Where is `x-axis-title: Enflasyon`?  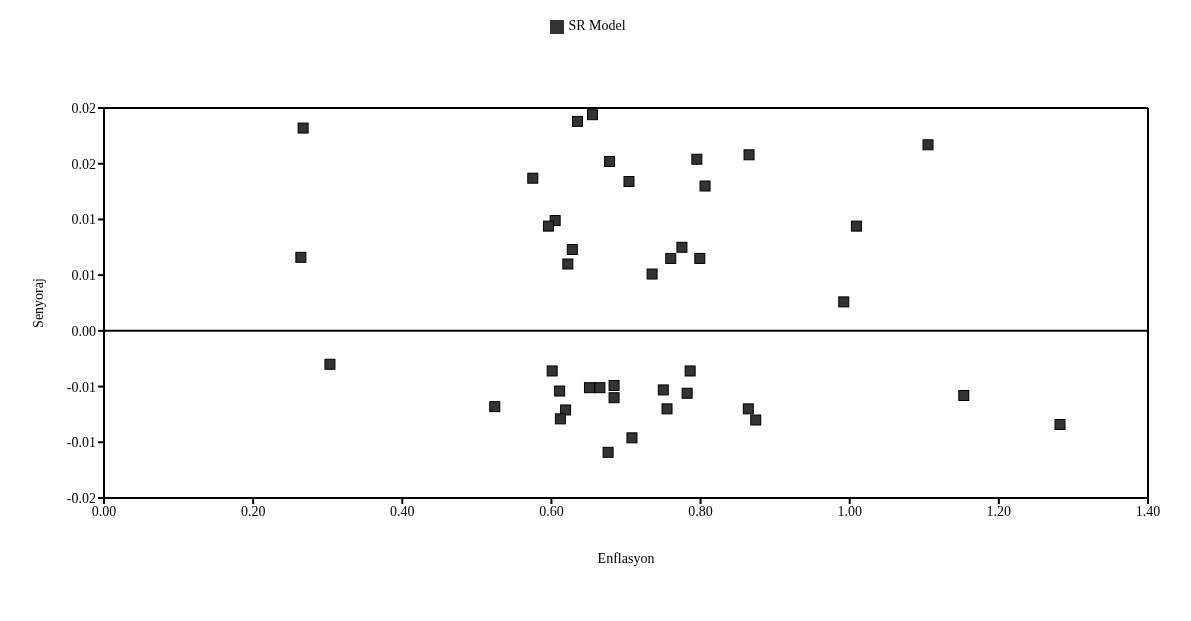
x-axis-title: Enflasyon is located at coordinates (626, 558).